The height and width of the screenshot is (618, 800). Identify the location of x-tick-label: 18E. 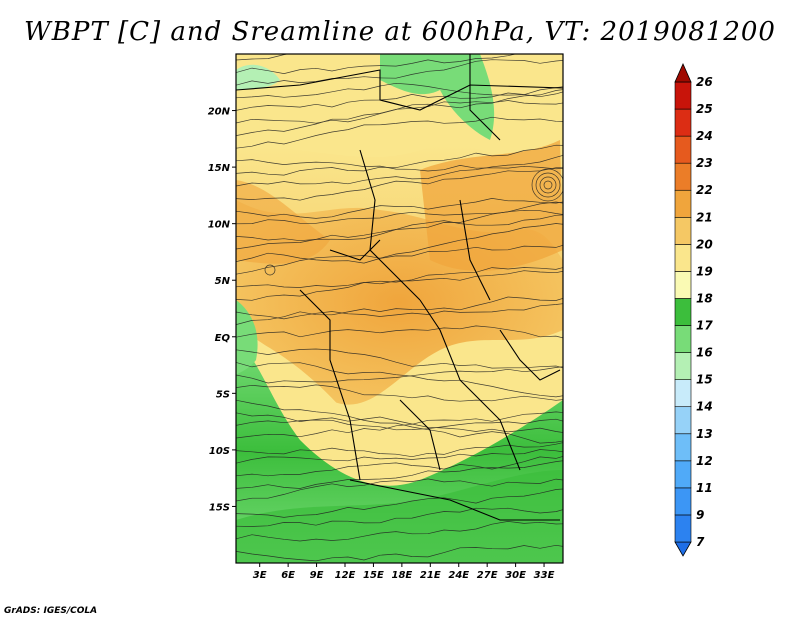
(401, 575).